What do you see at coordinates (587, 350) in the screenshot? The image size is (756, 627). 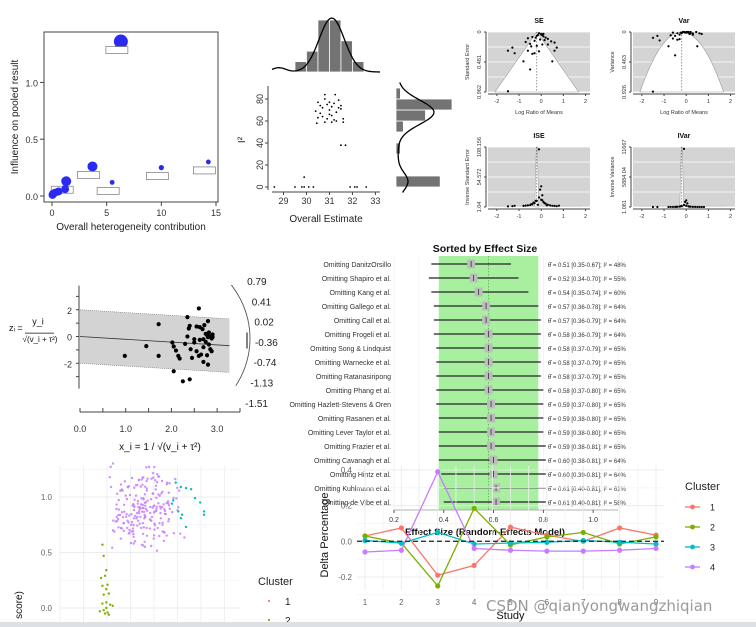 I see `estimate-text: θ̂ = 0.58 [0.37-0.79]; I² = 65%` at bounding box center [587, 350].